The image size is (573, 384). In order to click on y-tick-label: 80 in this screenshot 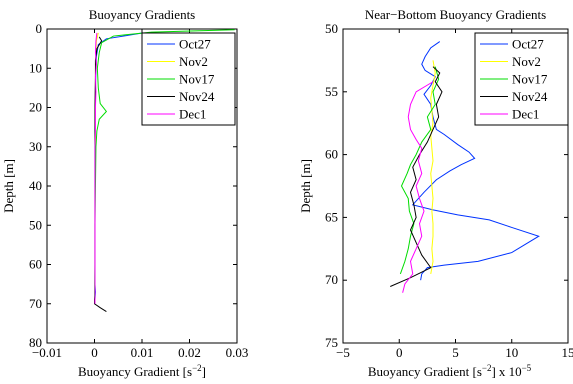, I will do `click(35, 342)`.